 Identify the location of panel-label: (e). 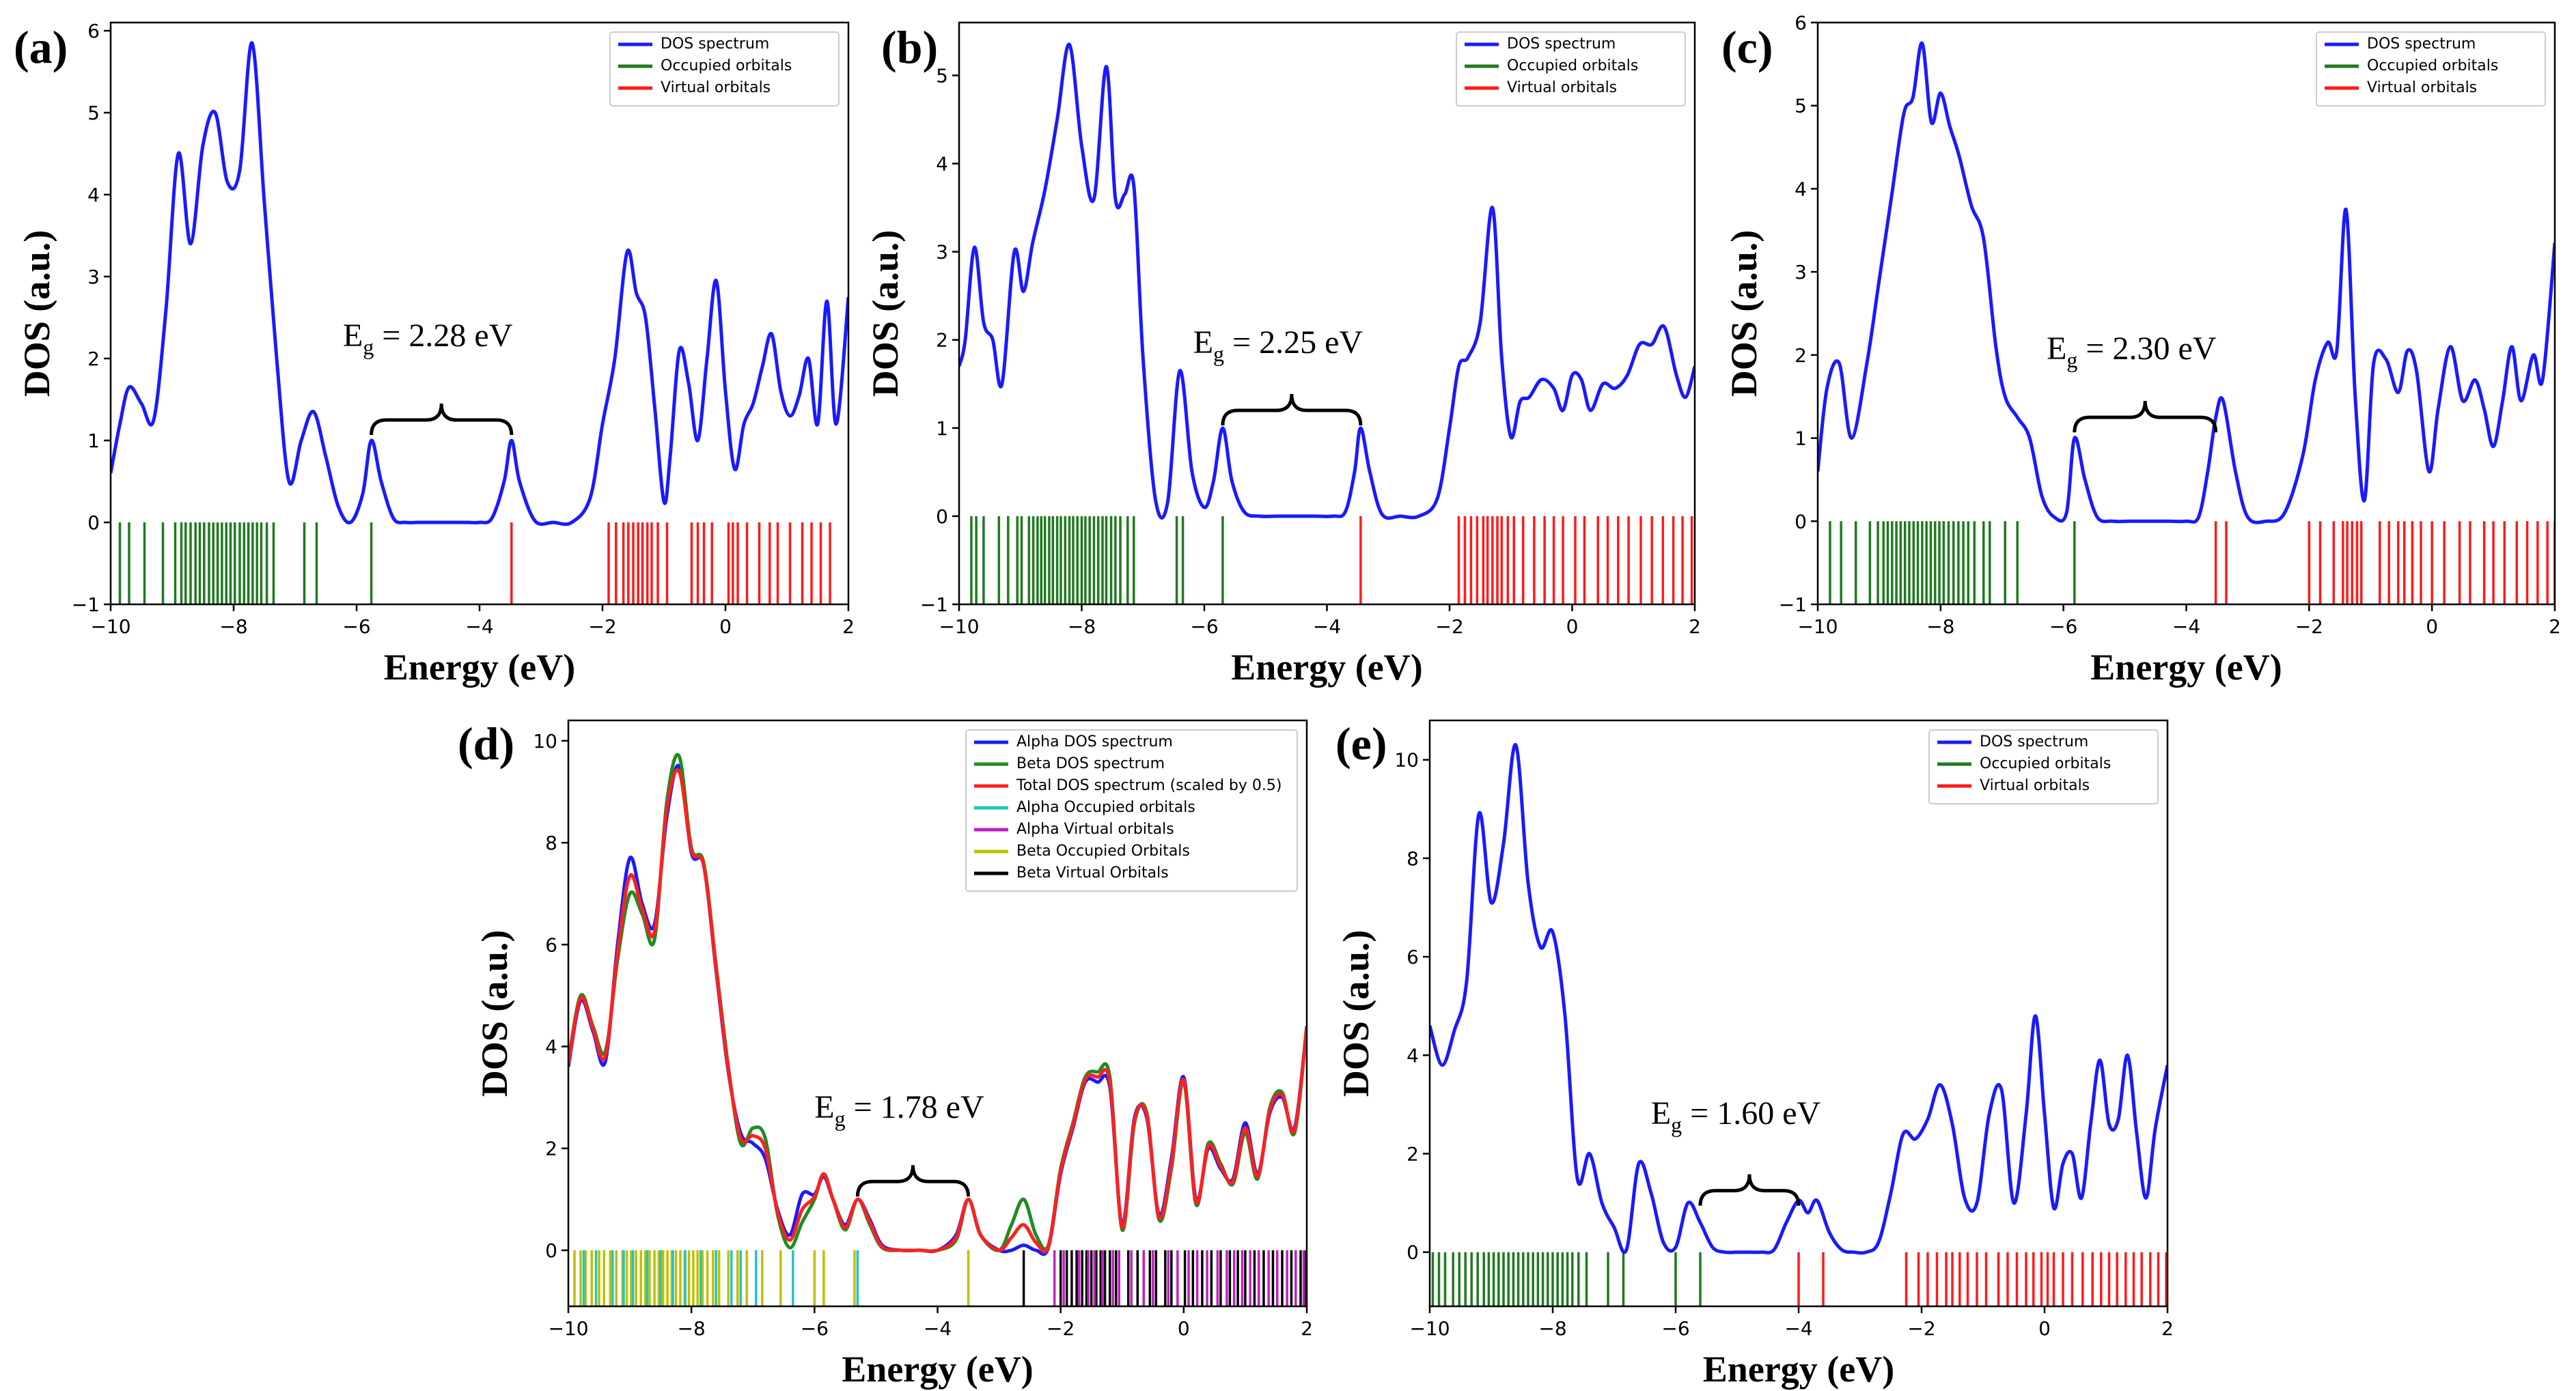
(1361, 744).